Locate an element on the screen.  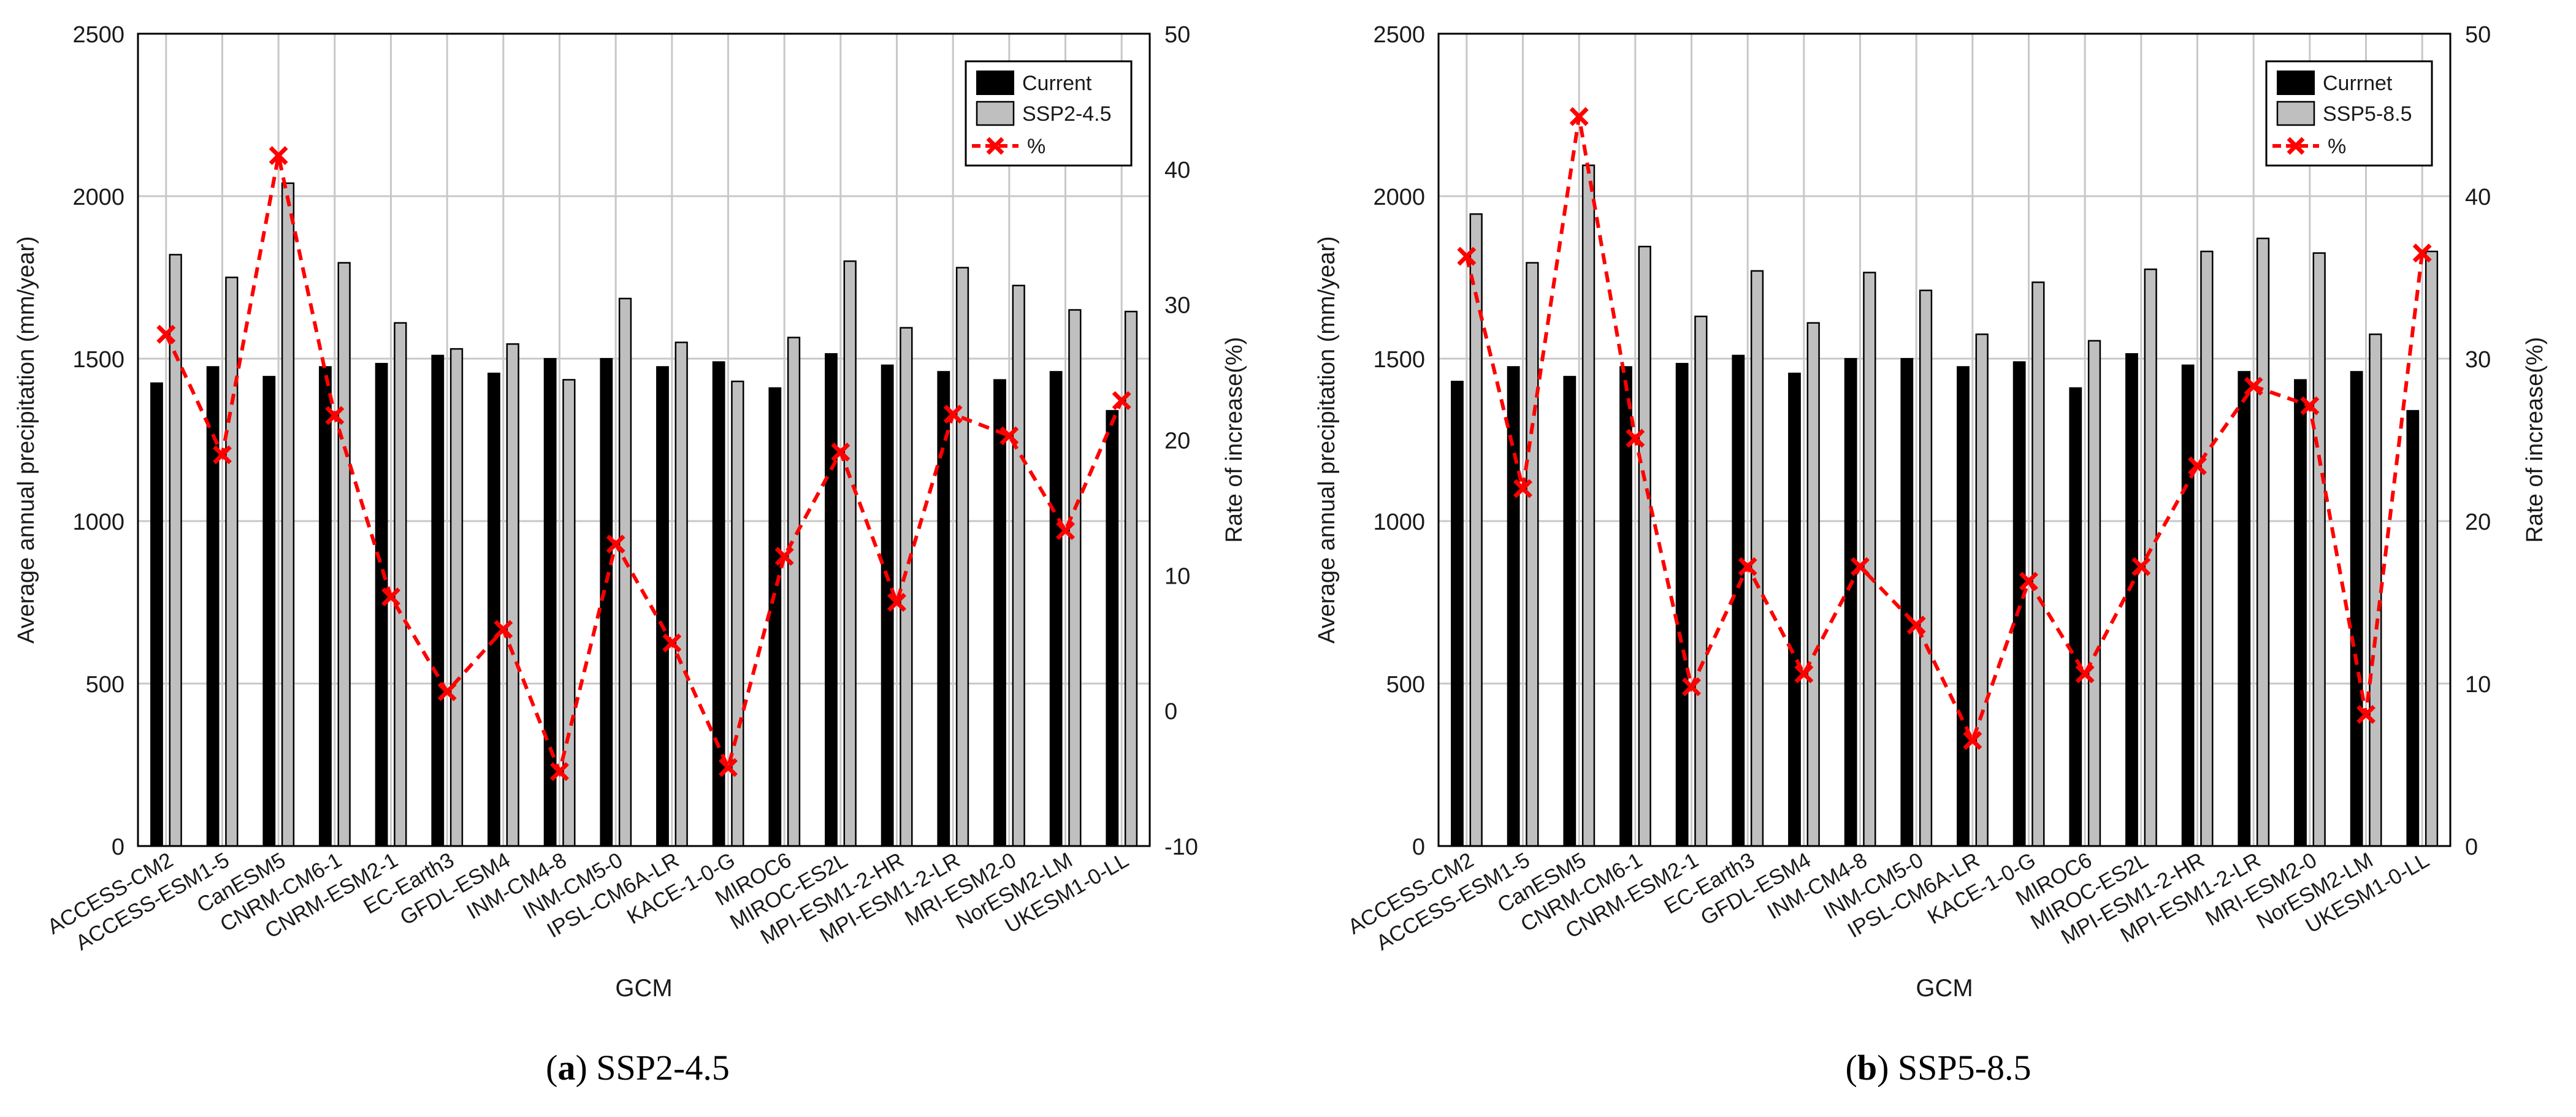
chart-b-ytick-label: 2500 is located at coordinates (1399, 35).